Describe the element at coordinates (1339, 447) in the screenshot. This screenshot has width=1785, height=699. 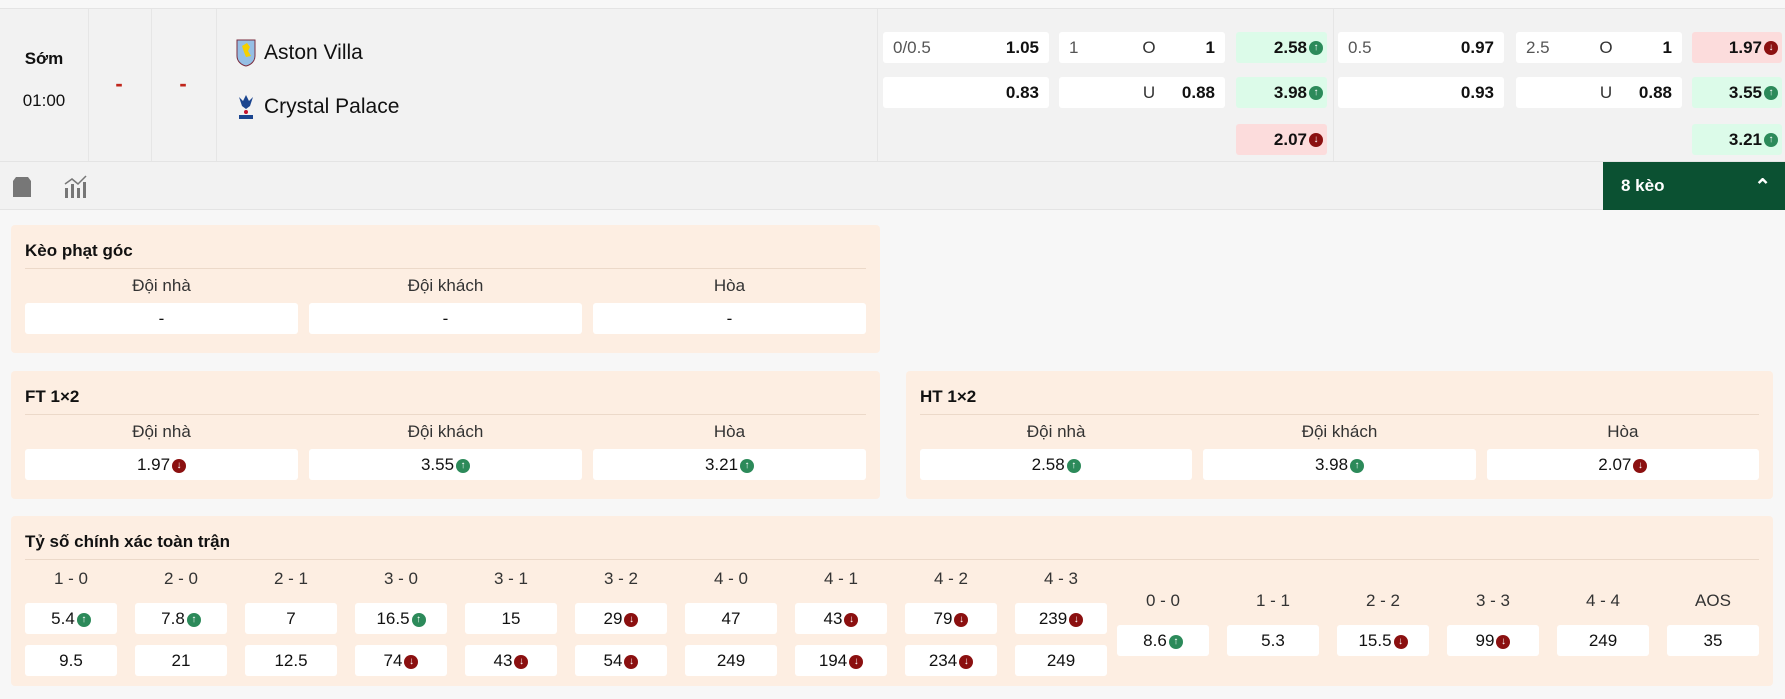
I see `odds-column: Đội khách 3.98 ↑` at that location.